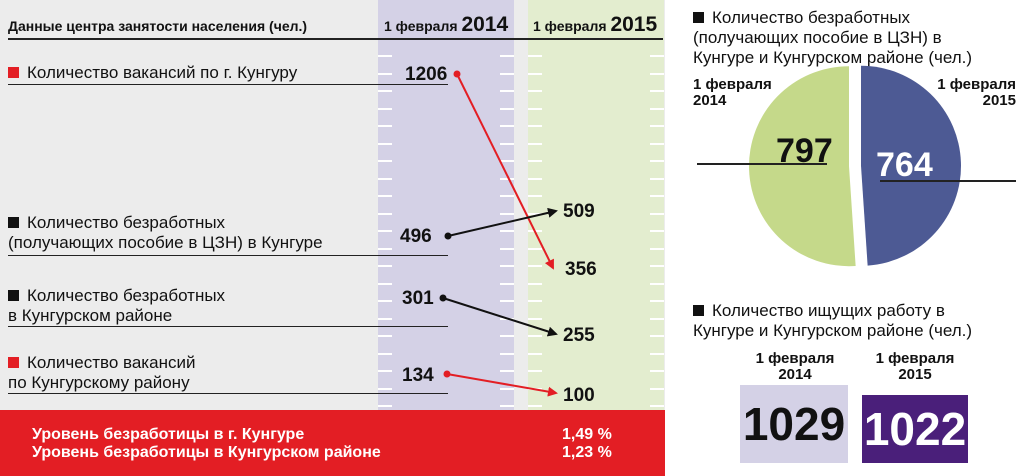 The image size is (1024, 476). Describe the element at coordinates (795, 374) in the screenshot. I see `seekers-label-2014-line2: 2014` at that location.